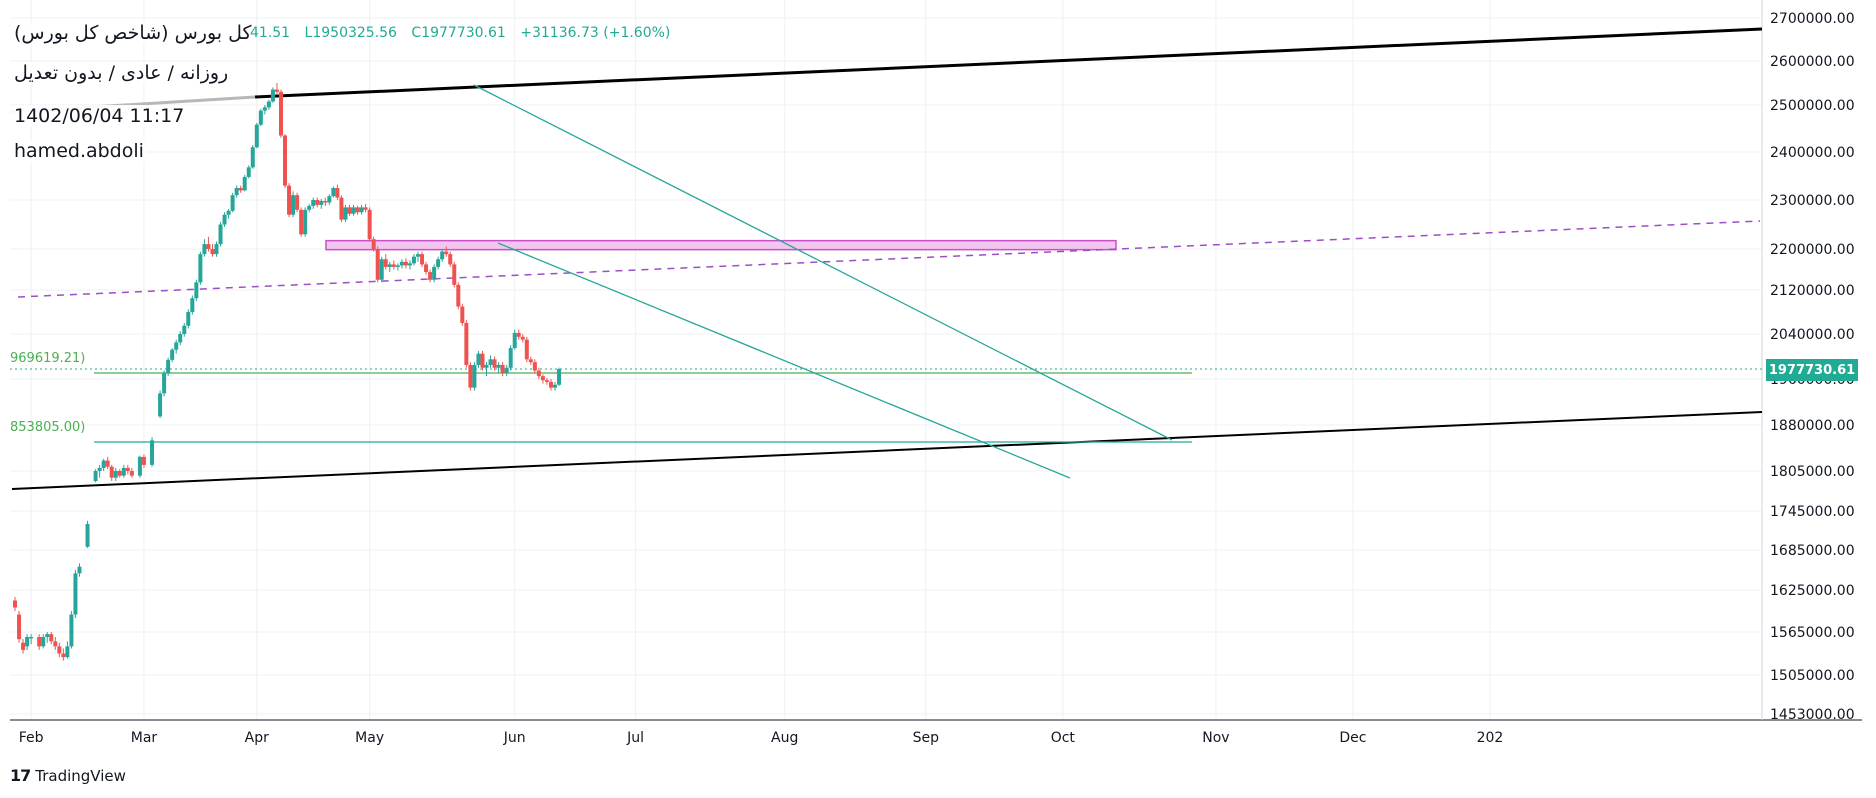 This screenshot has height=798, width=1876. What do you see at coordinates (784, 738) in the screenshot?
I see `x-tick-label: Aug` at bounding box center [784, 738].